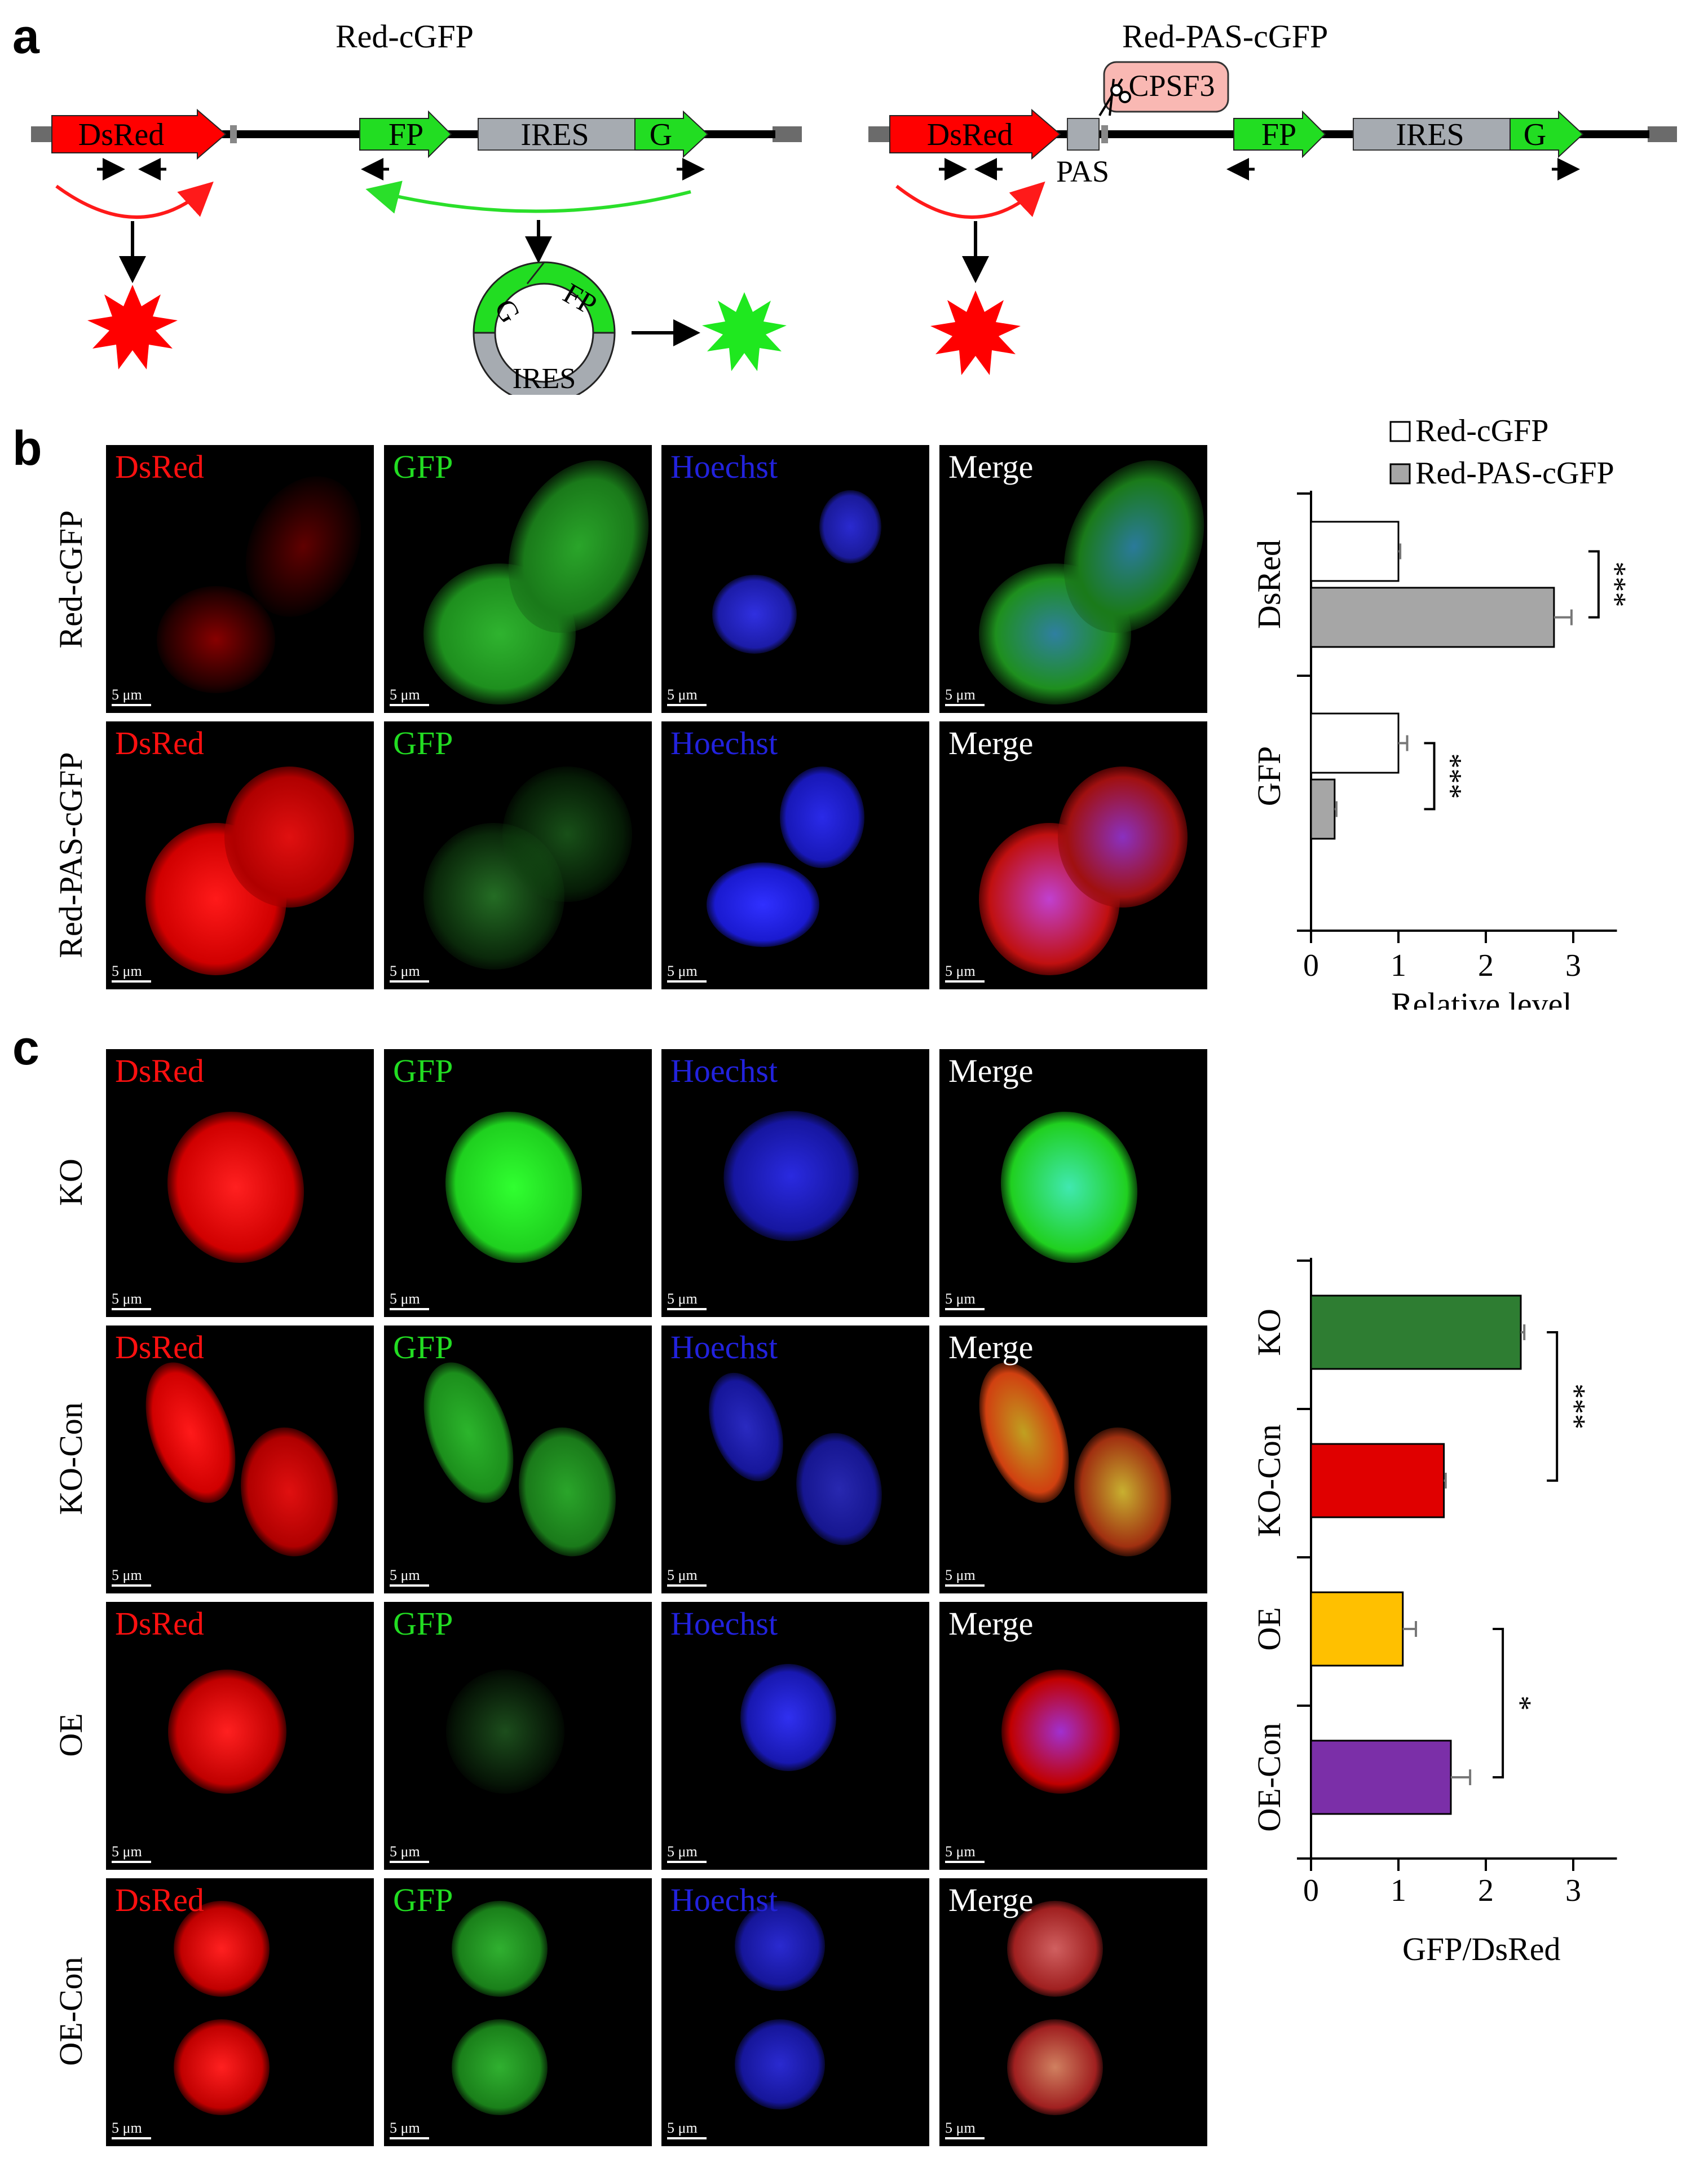 Image resolution: width=1708 pixels, height=2171 pixels. I want to click on g-segment, so click(671, 134).